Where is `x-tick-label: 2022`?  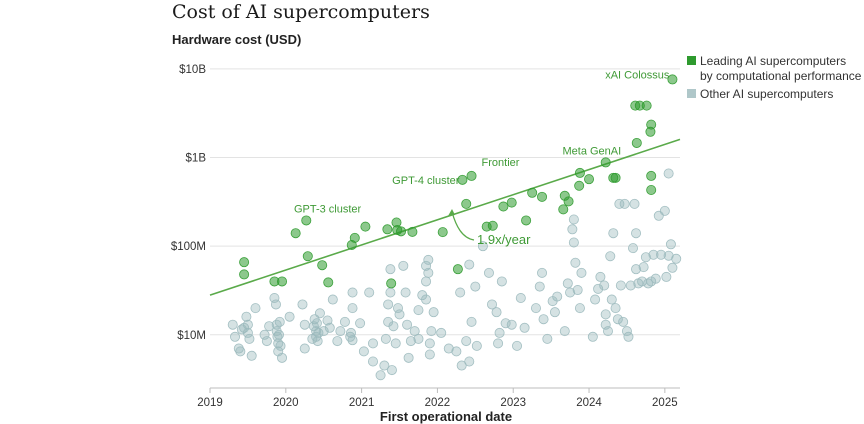
x-tick-label: 2022 is located at coordinates (438, 403).